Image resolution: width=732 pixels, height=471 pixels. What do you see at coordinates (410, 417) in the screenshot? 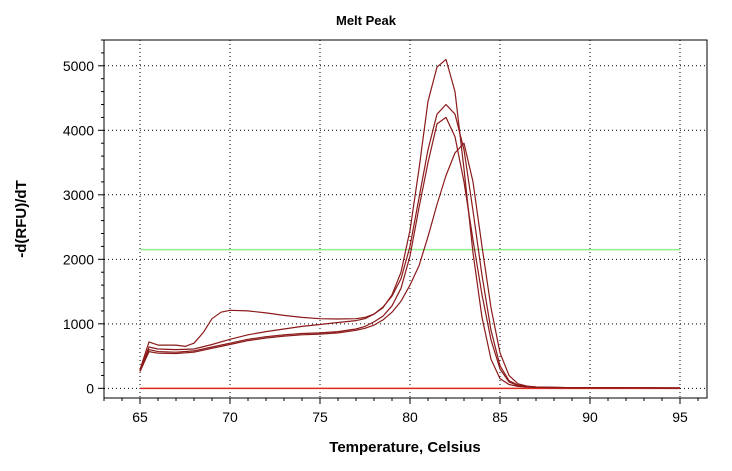
I see `x-tick-label: 80` at bounding box center [410, 417].